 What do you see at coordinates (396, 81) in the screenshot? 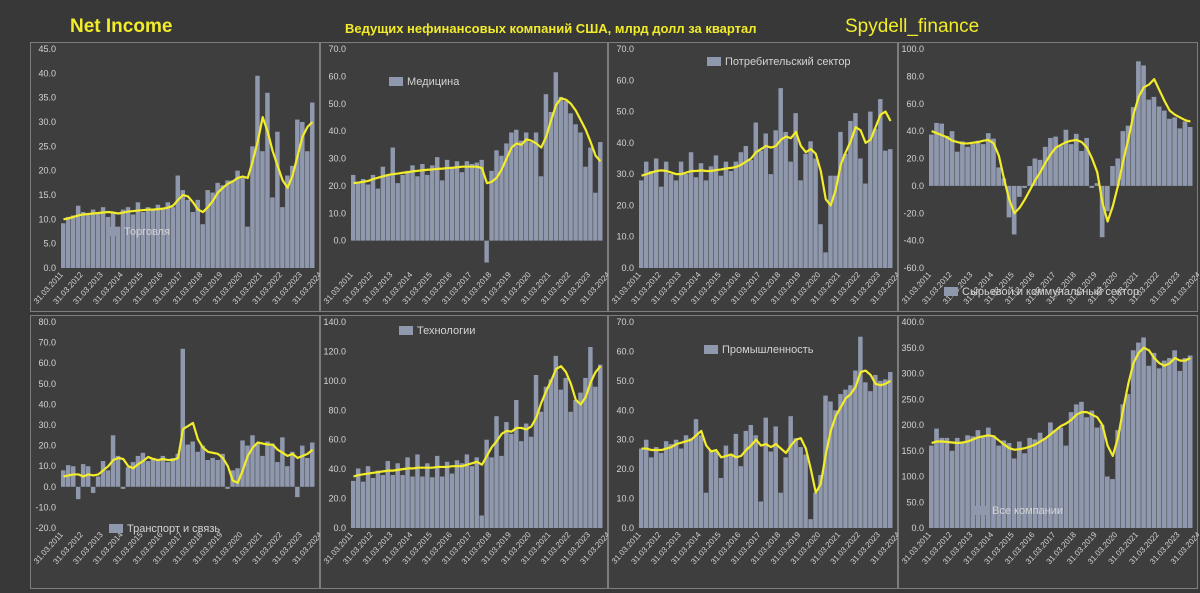
I see `legend-swatch` at bounding box center [396, 81].